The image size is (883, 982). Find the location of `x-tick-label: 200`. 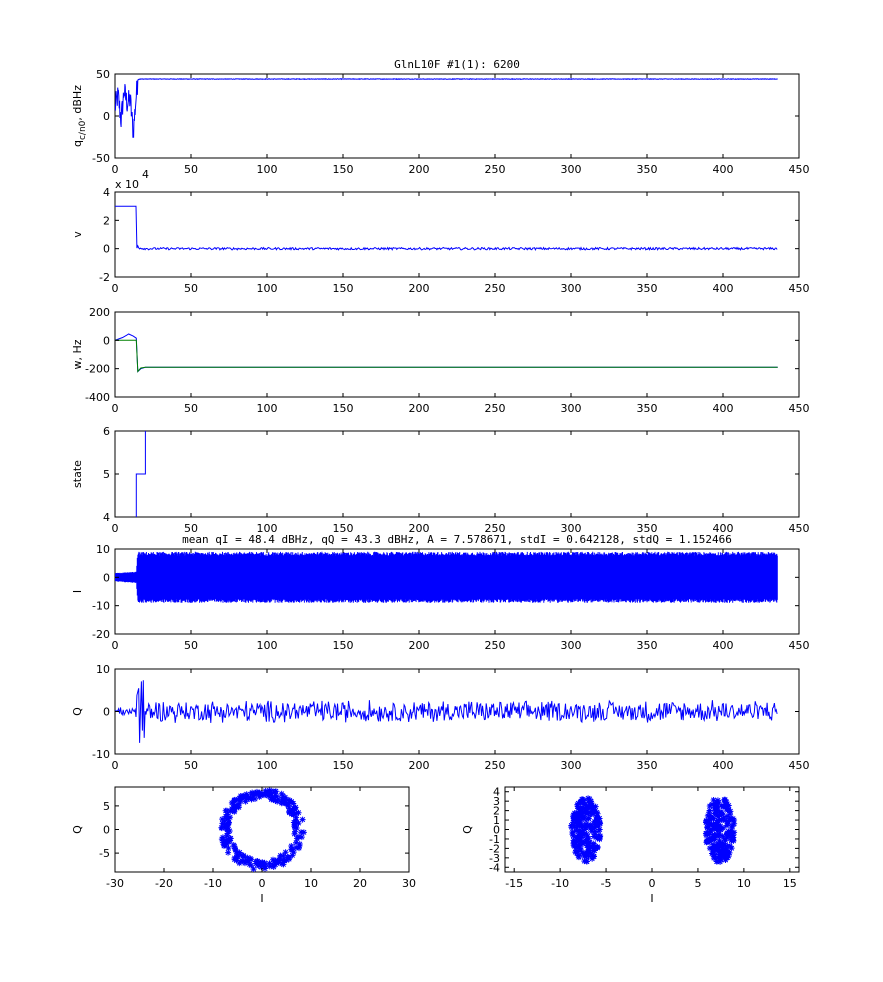

x-tick-label: 200 is located at coordinates (419, 645).